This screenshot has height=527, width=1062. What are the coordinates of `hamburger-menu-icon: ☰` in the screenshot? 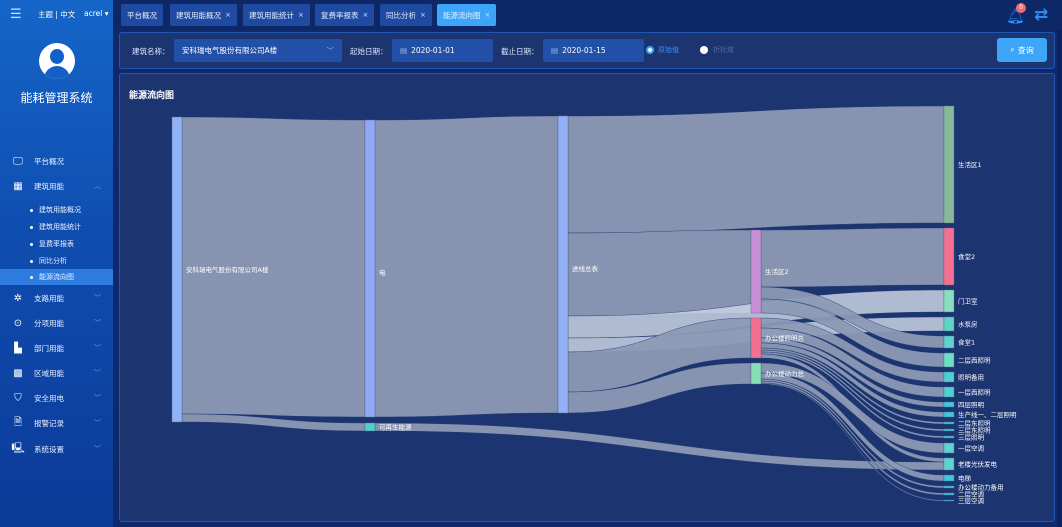 It's located at (16, 14).